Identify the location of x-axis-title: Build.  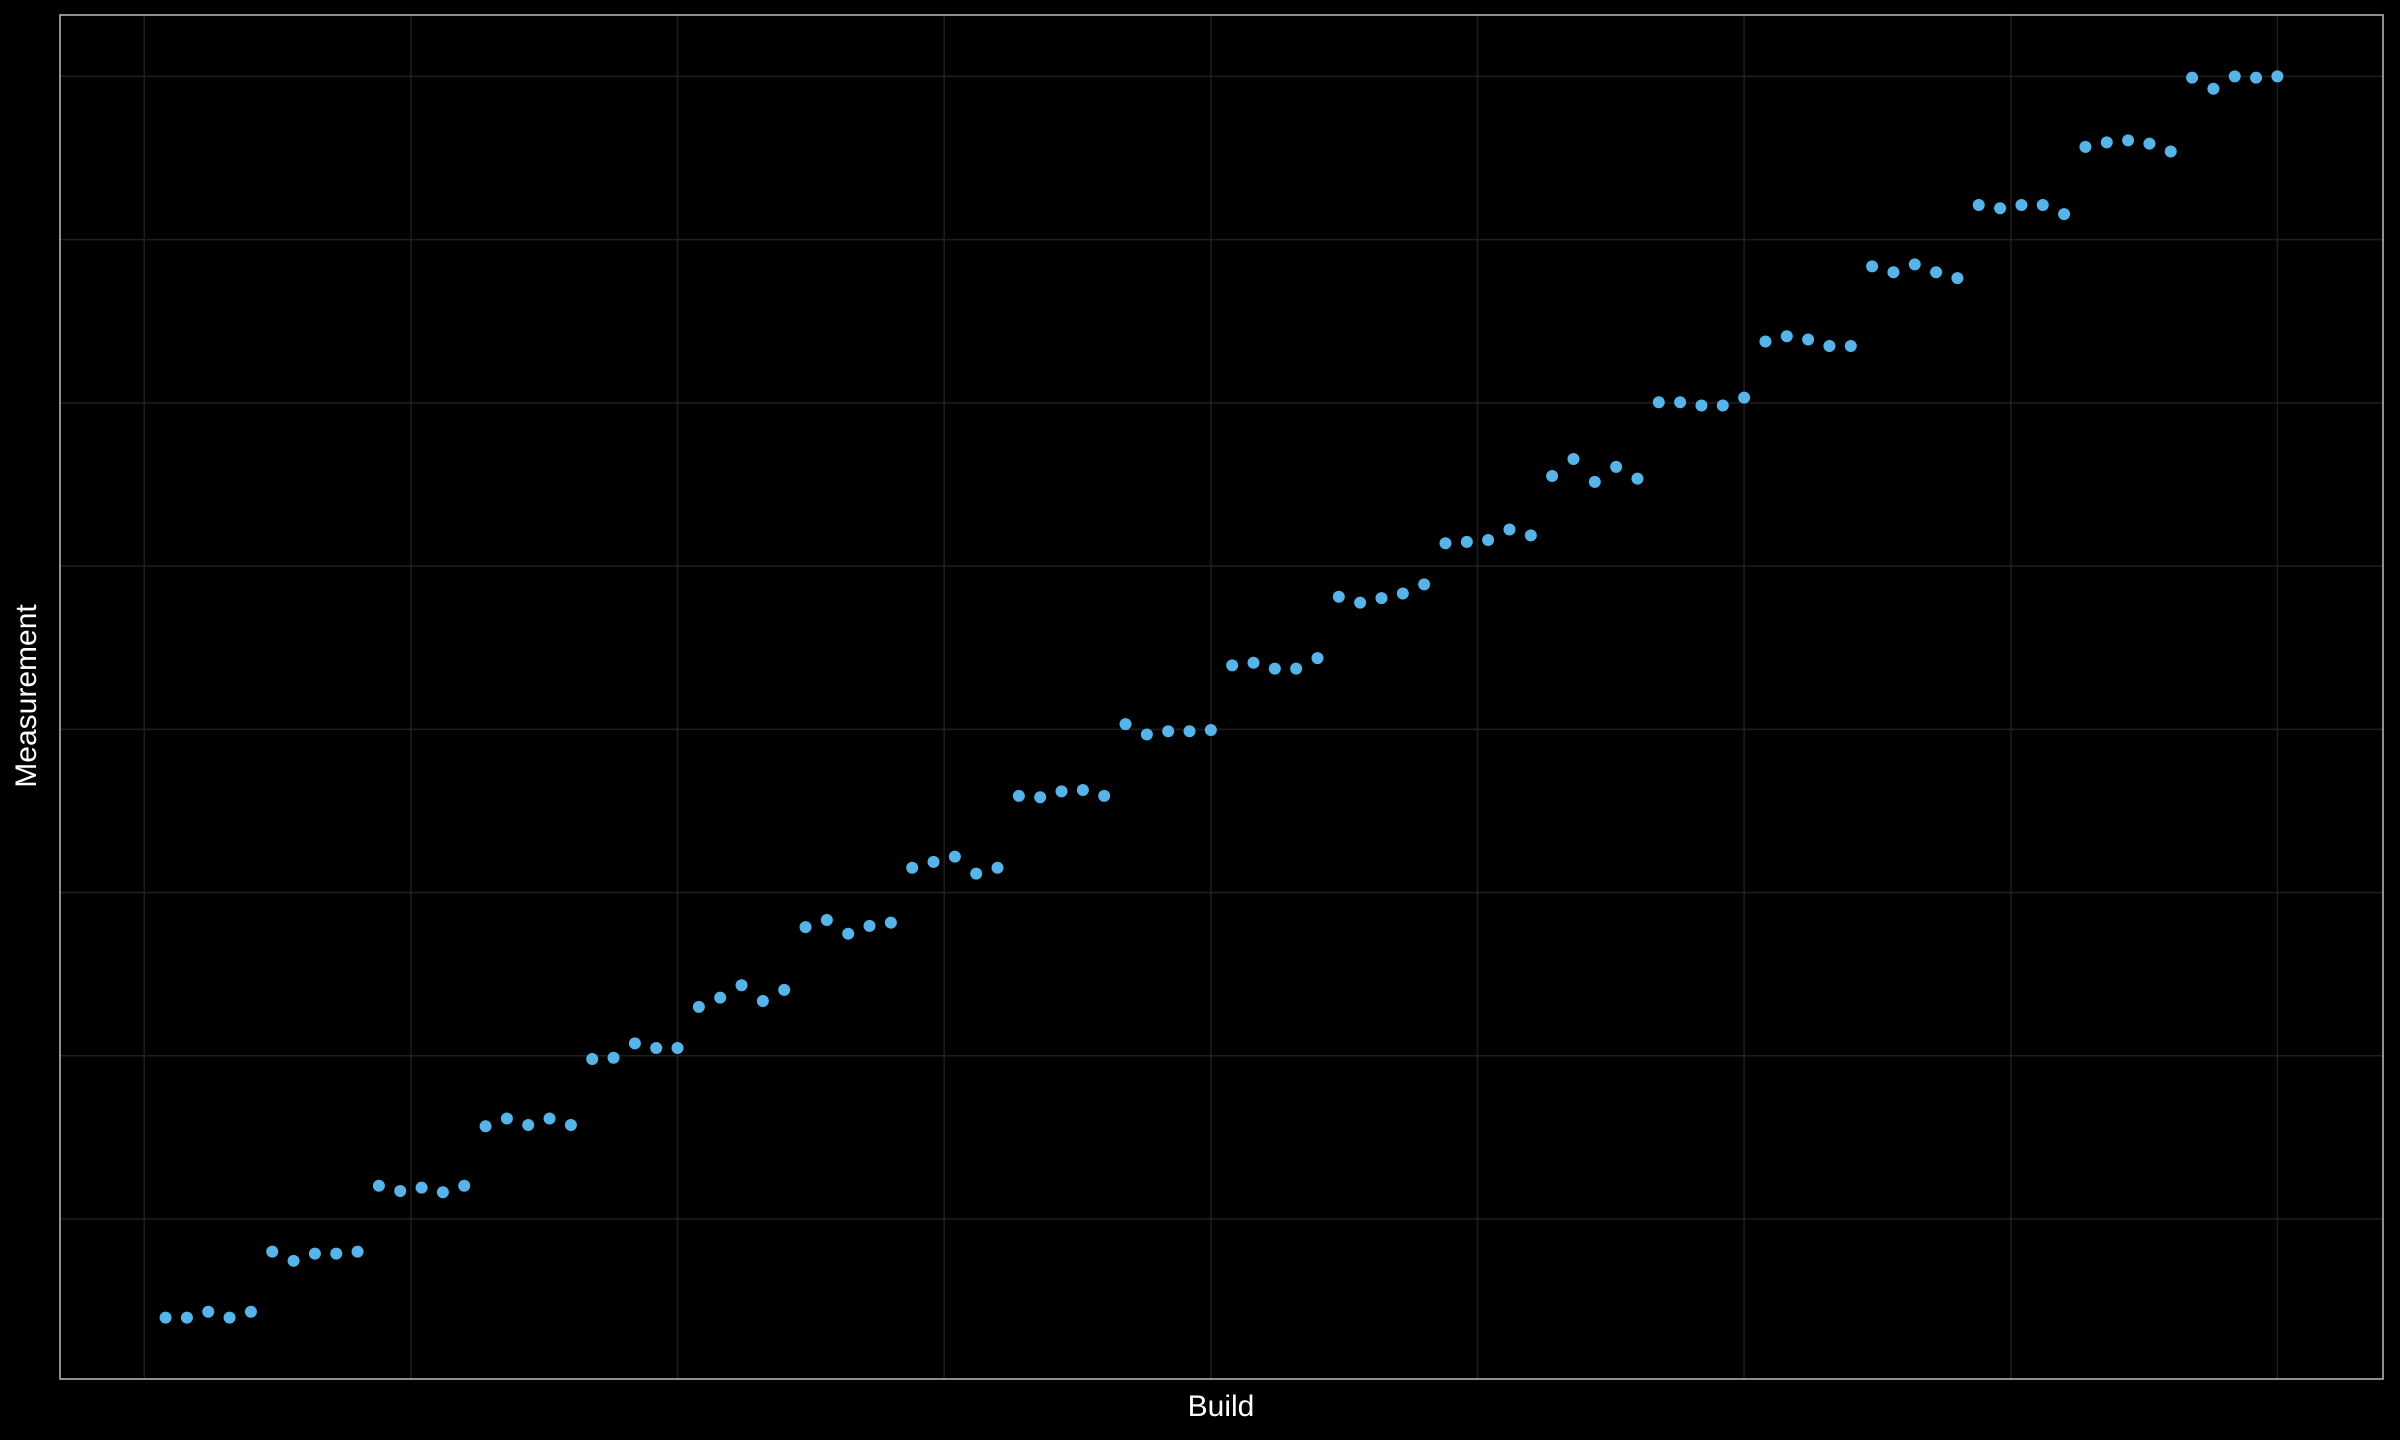
(1221, 1406).